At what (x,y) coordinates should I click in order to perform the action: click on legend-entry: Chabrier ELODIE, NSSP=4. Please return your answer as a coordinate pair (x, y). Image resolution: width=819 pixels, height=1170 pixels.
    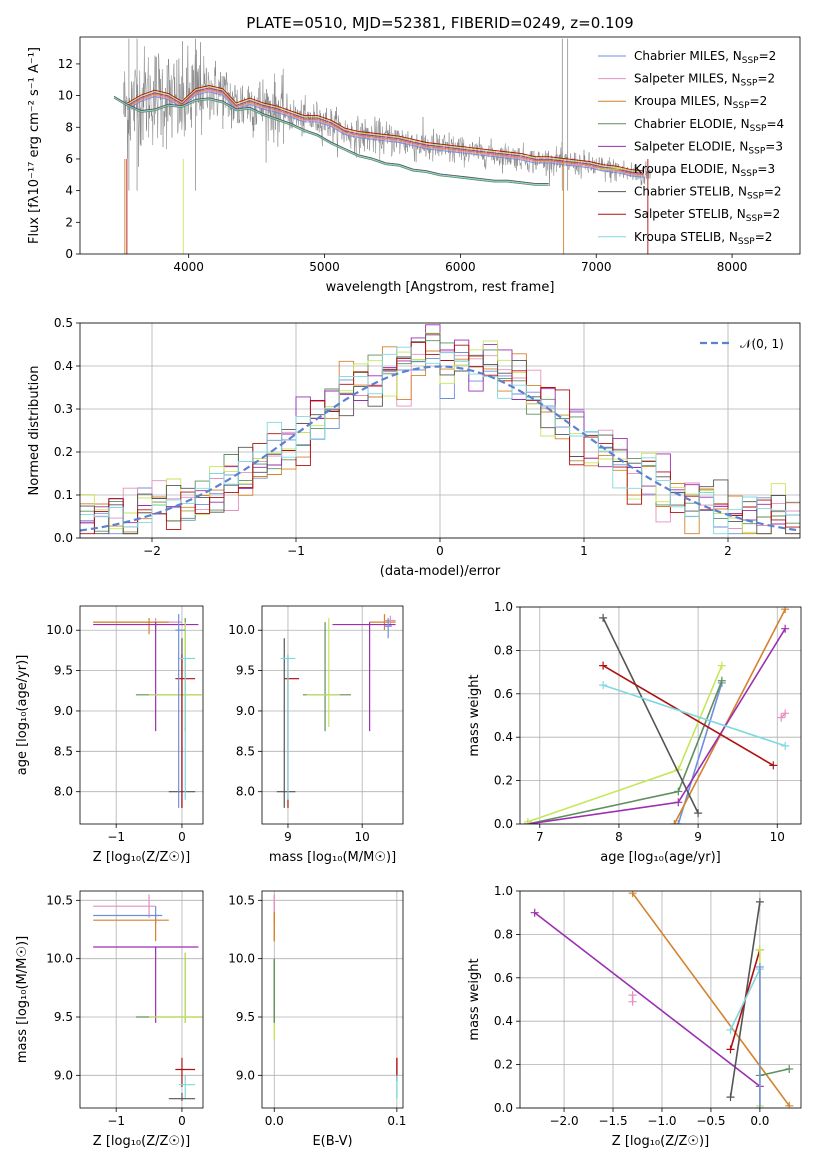
    Looking at the image, I should click on (709, 125).